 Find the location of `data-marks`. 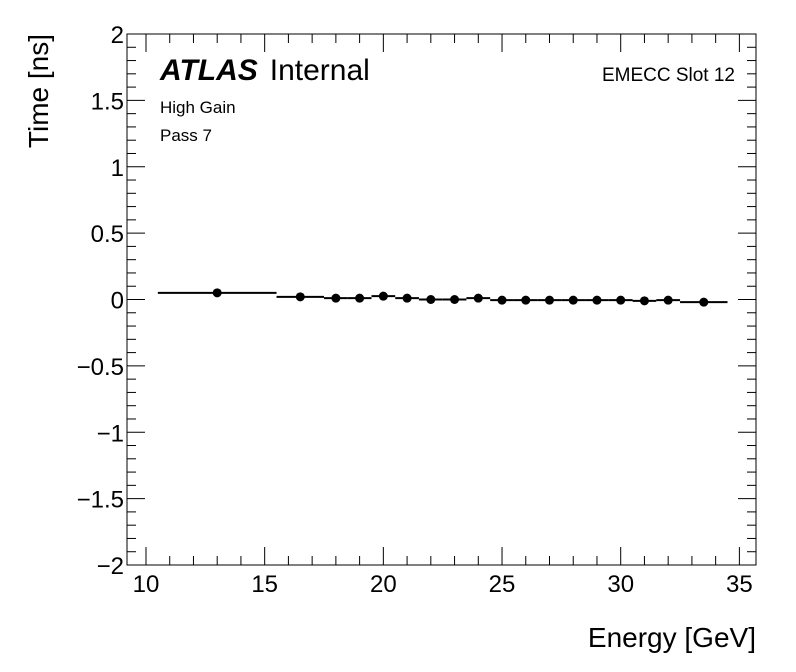

data-marks is located at coordinates (442, 297).